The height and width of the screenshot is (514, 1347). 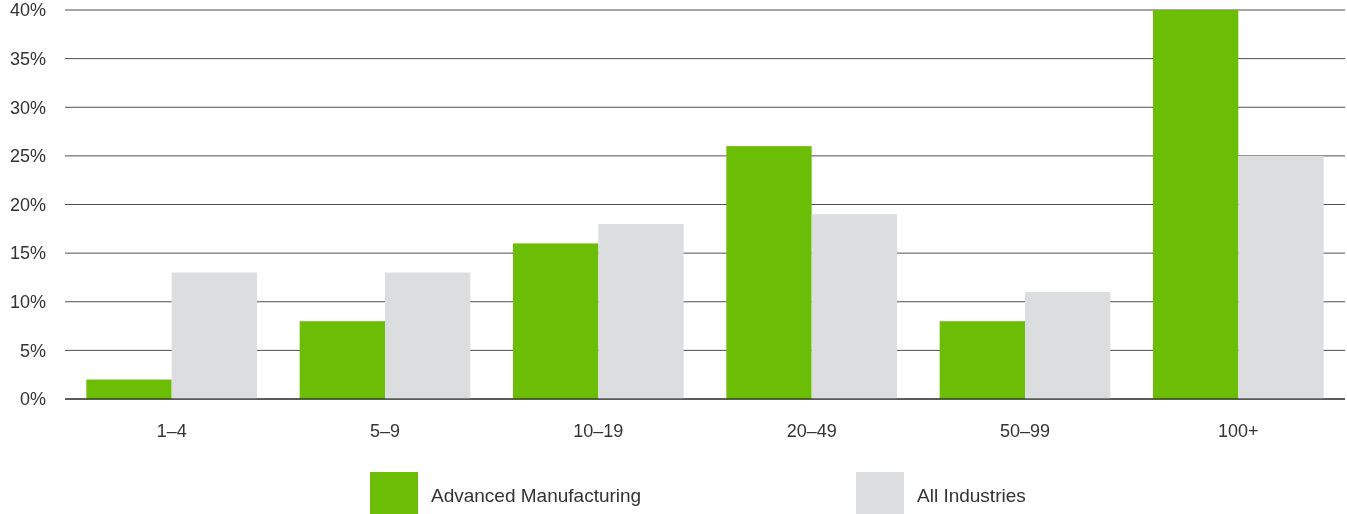 I want to click on y-tick-label: 40%, so click(x=27, y=10).